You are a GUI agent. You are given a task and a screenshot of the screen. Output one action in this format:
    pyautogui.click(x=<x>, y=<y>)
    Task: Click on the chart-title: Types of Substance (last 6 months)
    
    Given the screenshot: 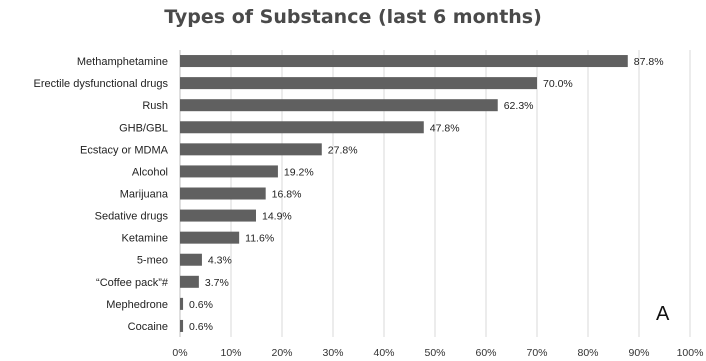 What is the action you would take?
    pyautogui.click(x=353, y=17)
    